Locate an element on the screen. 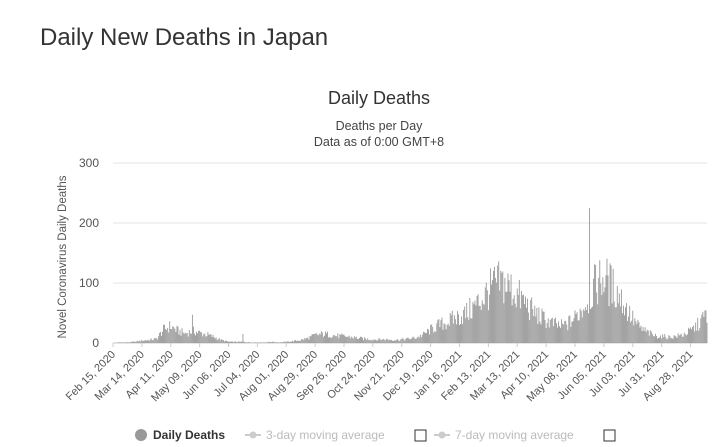 This screenshot has height=447, width=720. legend-checkbox-3-day is located at coordinates (420, 435).